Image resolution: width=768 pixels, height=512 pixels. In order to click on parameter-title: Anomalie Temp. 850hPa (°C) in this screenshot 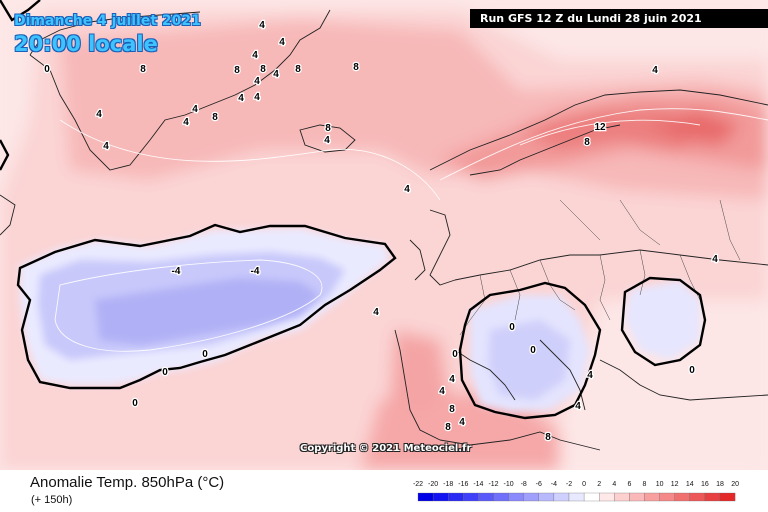, I will do `click(127, 482)`.